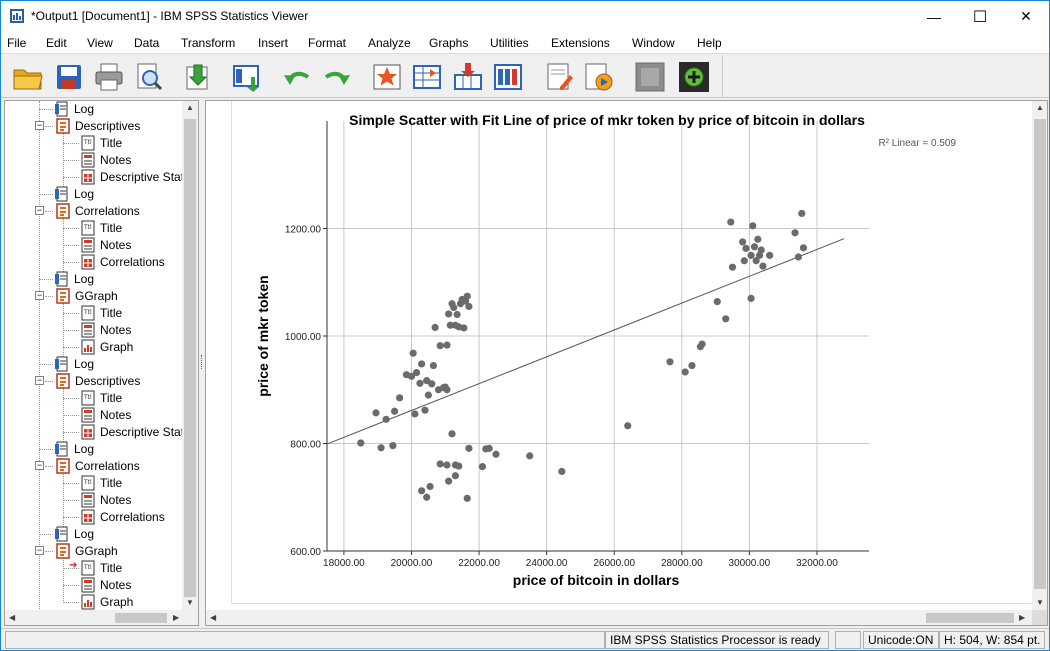 The image size is (1050, 651). What do you see at coordinates (449, 43) in the screenshot?
I see `menu-graphs: Graphs` at bounding box center [449, 43].